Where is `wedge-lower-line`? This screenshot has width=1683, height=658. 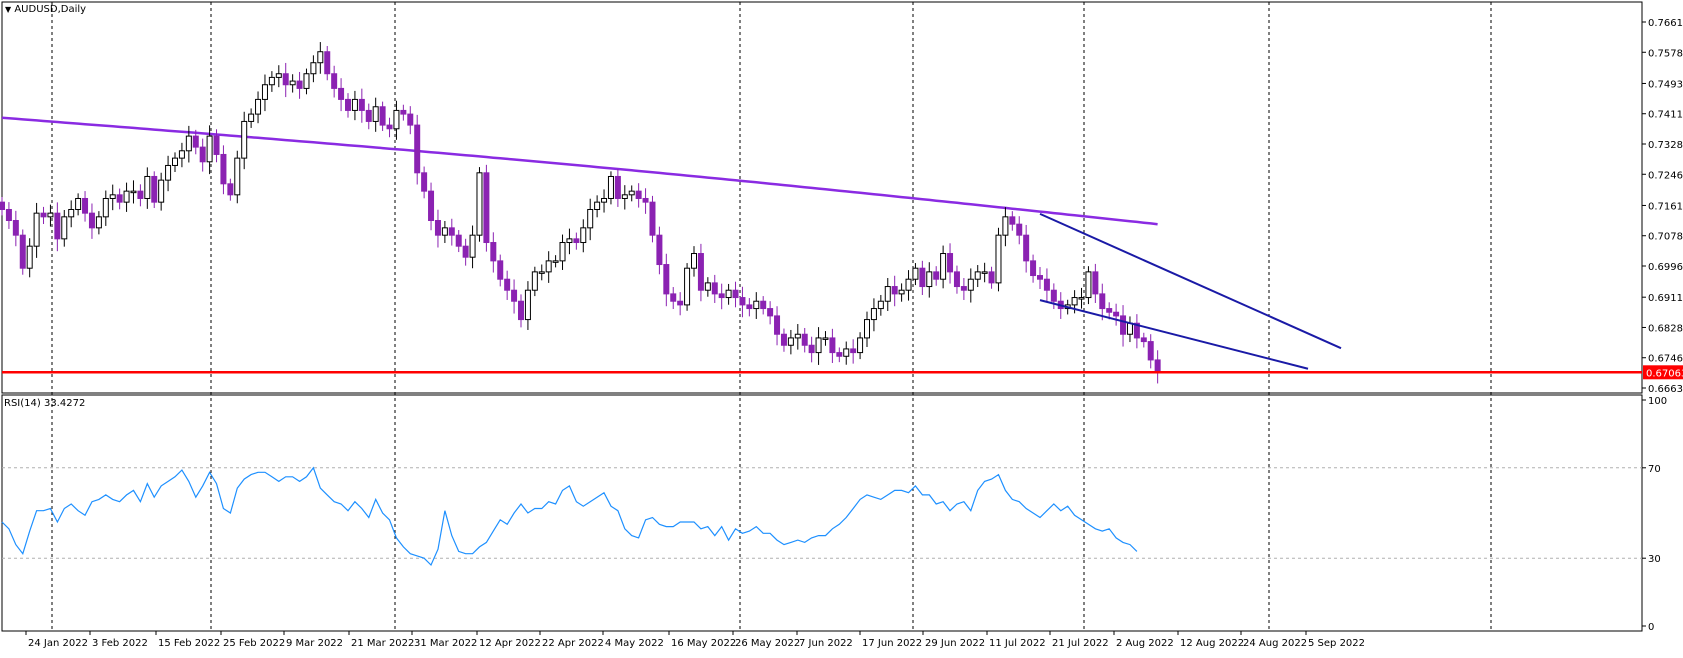 wedge-lower-line is located at coordinates (1174, 334).